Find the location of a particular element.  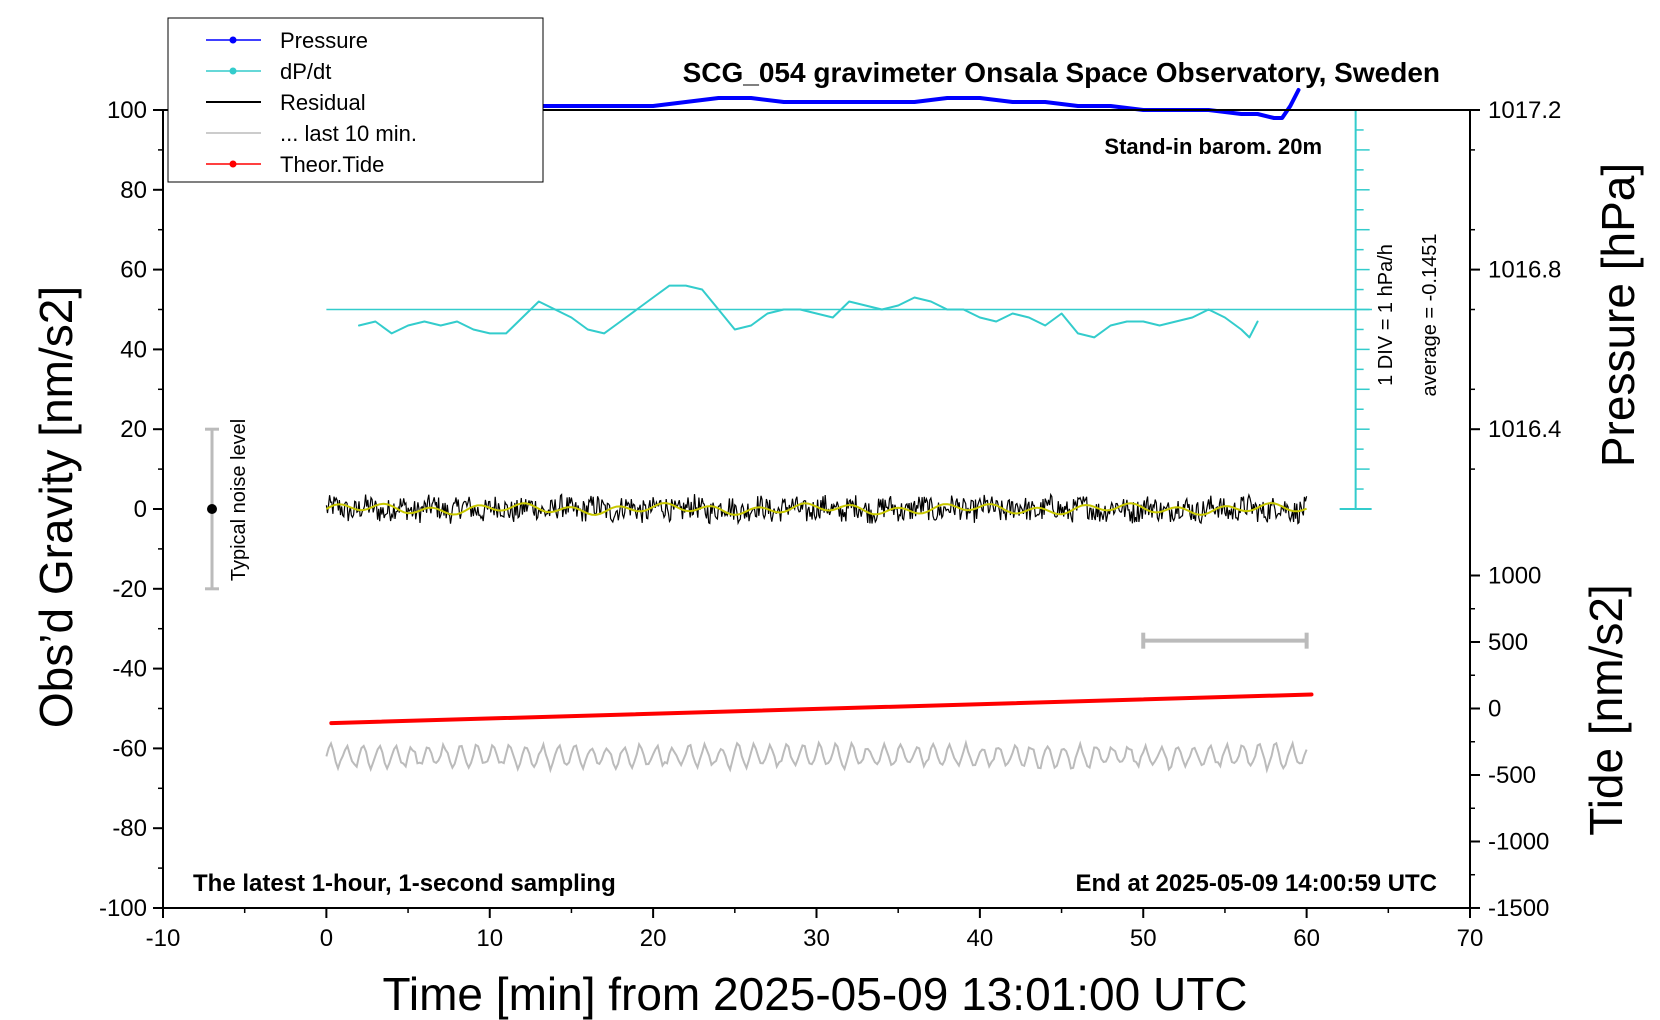

series-dp-dt is located at coordinates (808, 311).